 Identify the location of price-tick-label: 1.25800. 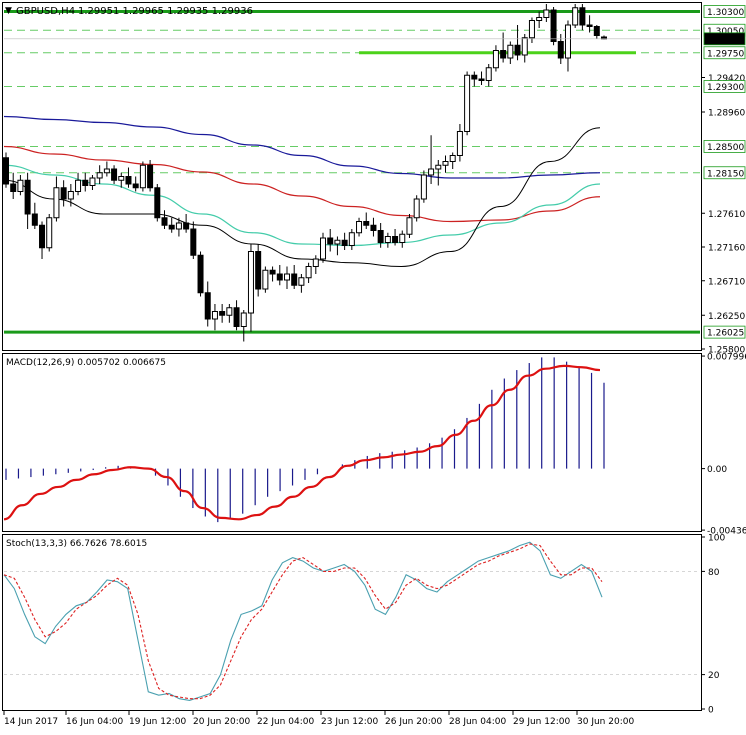
(726, 351).